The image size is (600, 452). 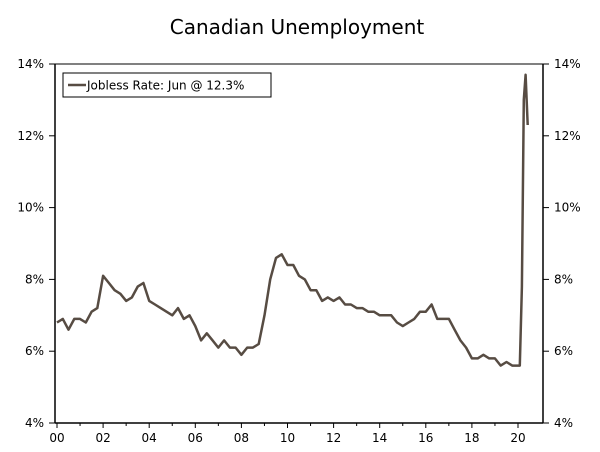 I want to click on y-tick-label-left: 4%, so click(x=34, y=423).